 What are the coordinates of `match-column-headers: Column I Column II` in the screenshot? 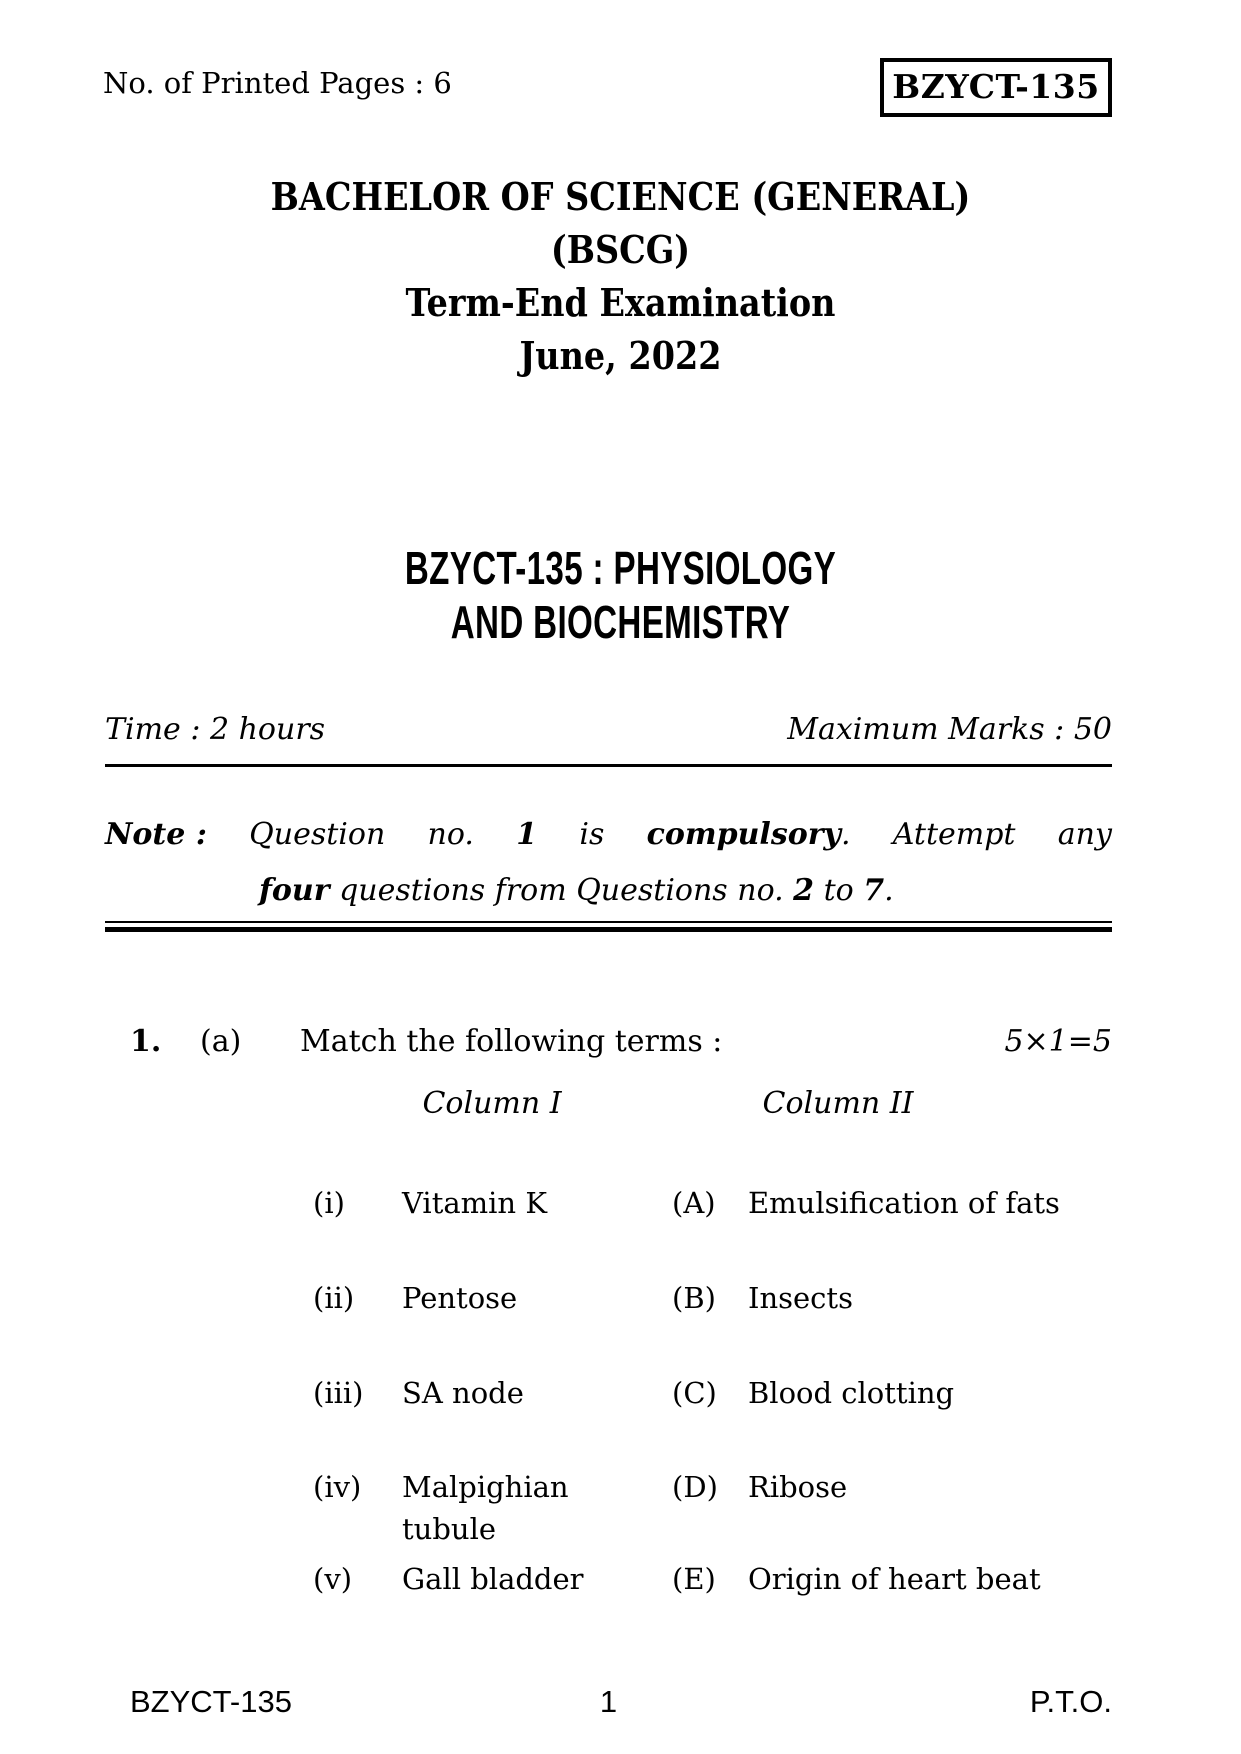 It's located at (620, 1106).